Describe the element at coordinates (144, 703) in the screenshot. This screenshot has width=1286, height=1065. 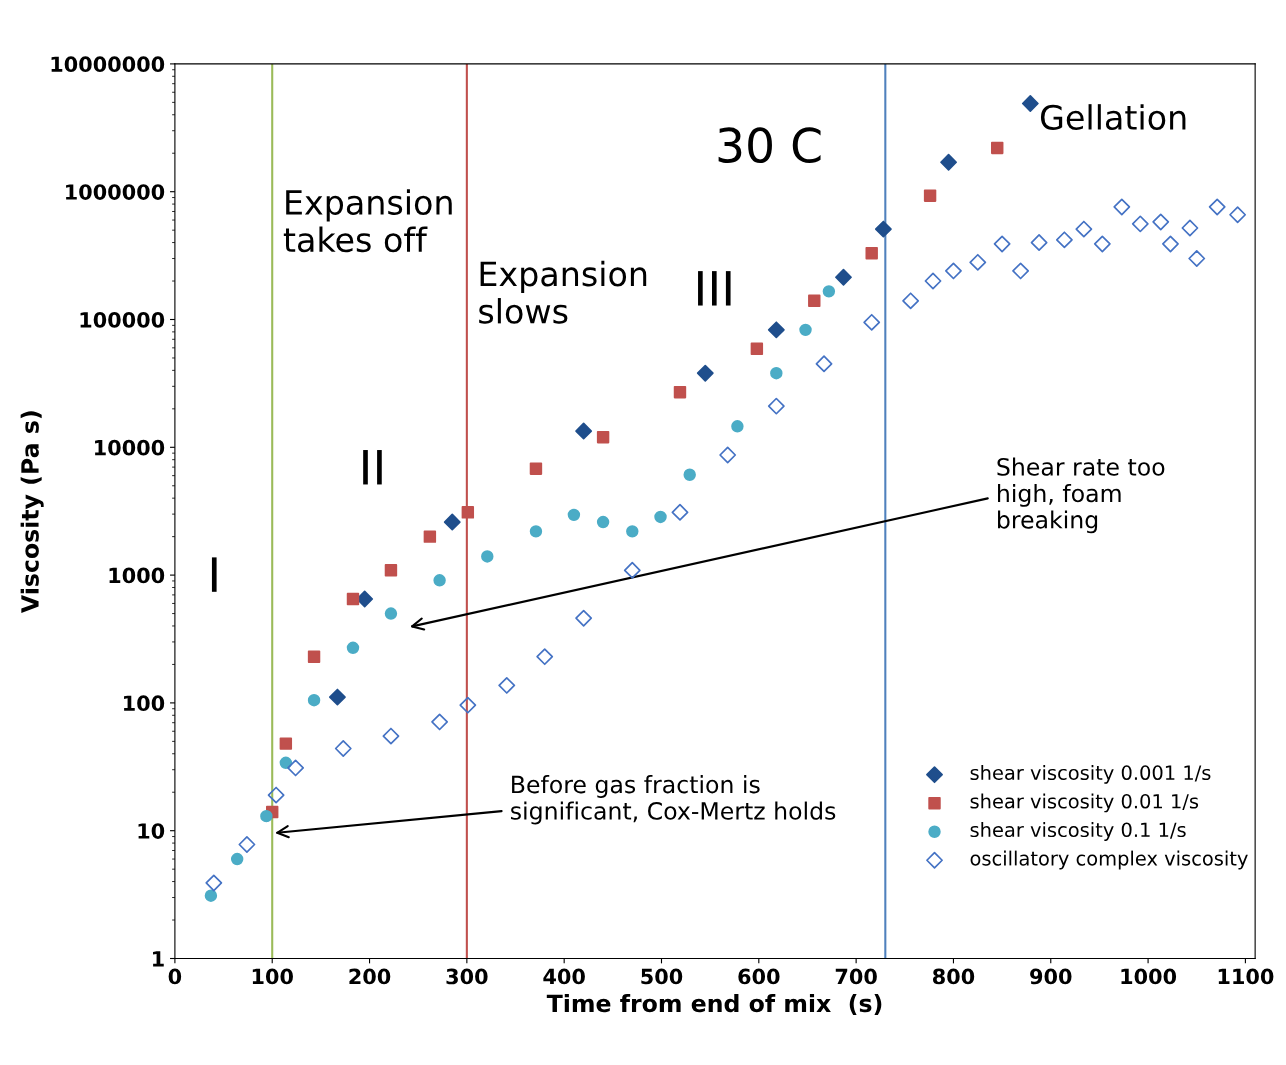
I see `y-tick-label: 100` at that location.